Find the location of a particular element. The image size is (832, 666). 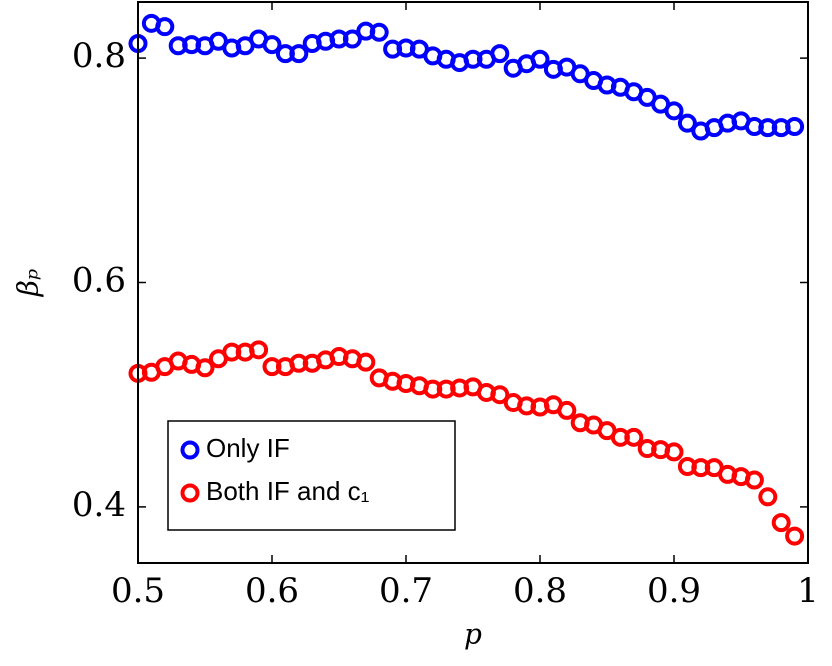

y-tick-label: 0.8 is located at coordinates (99, 56).